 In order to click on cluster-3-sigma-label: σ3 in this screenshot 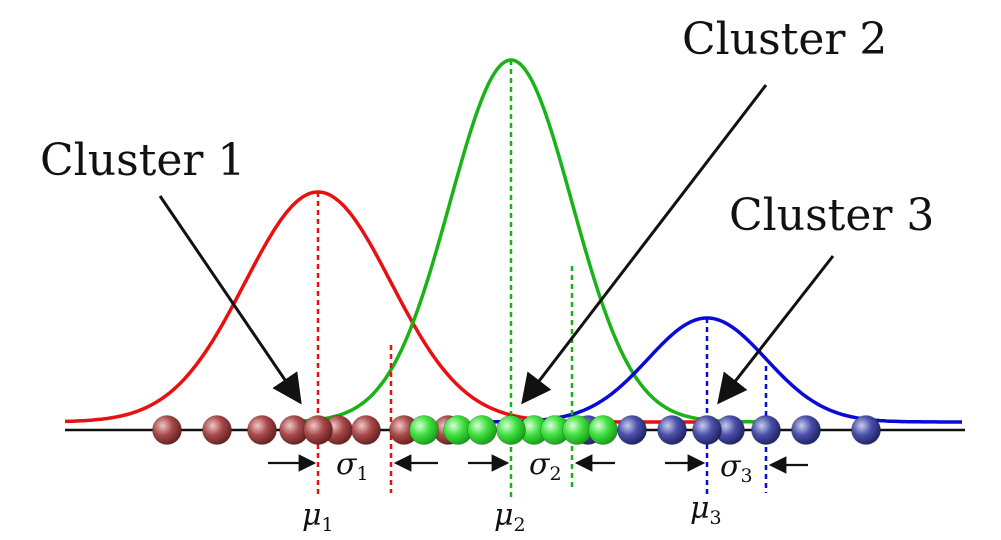, I will do `click(736, 468)`.